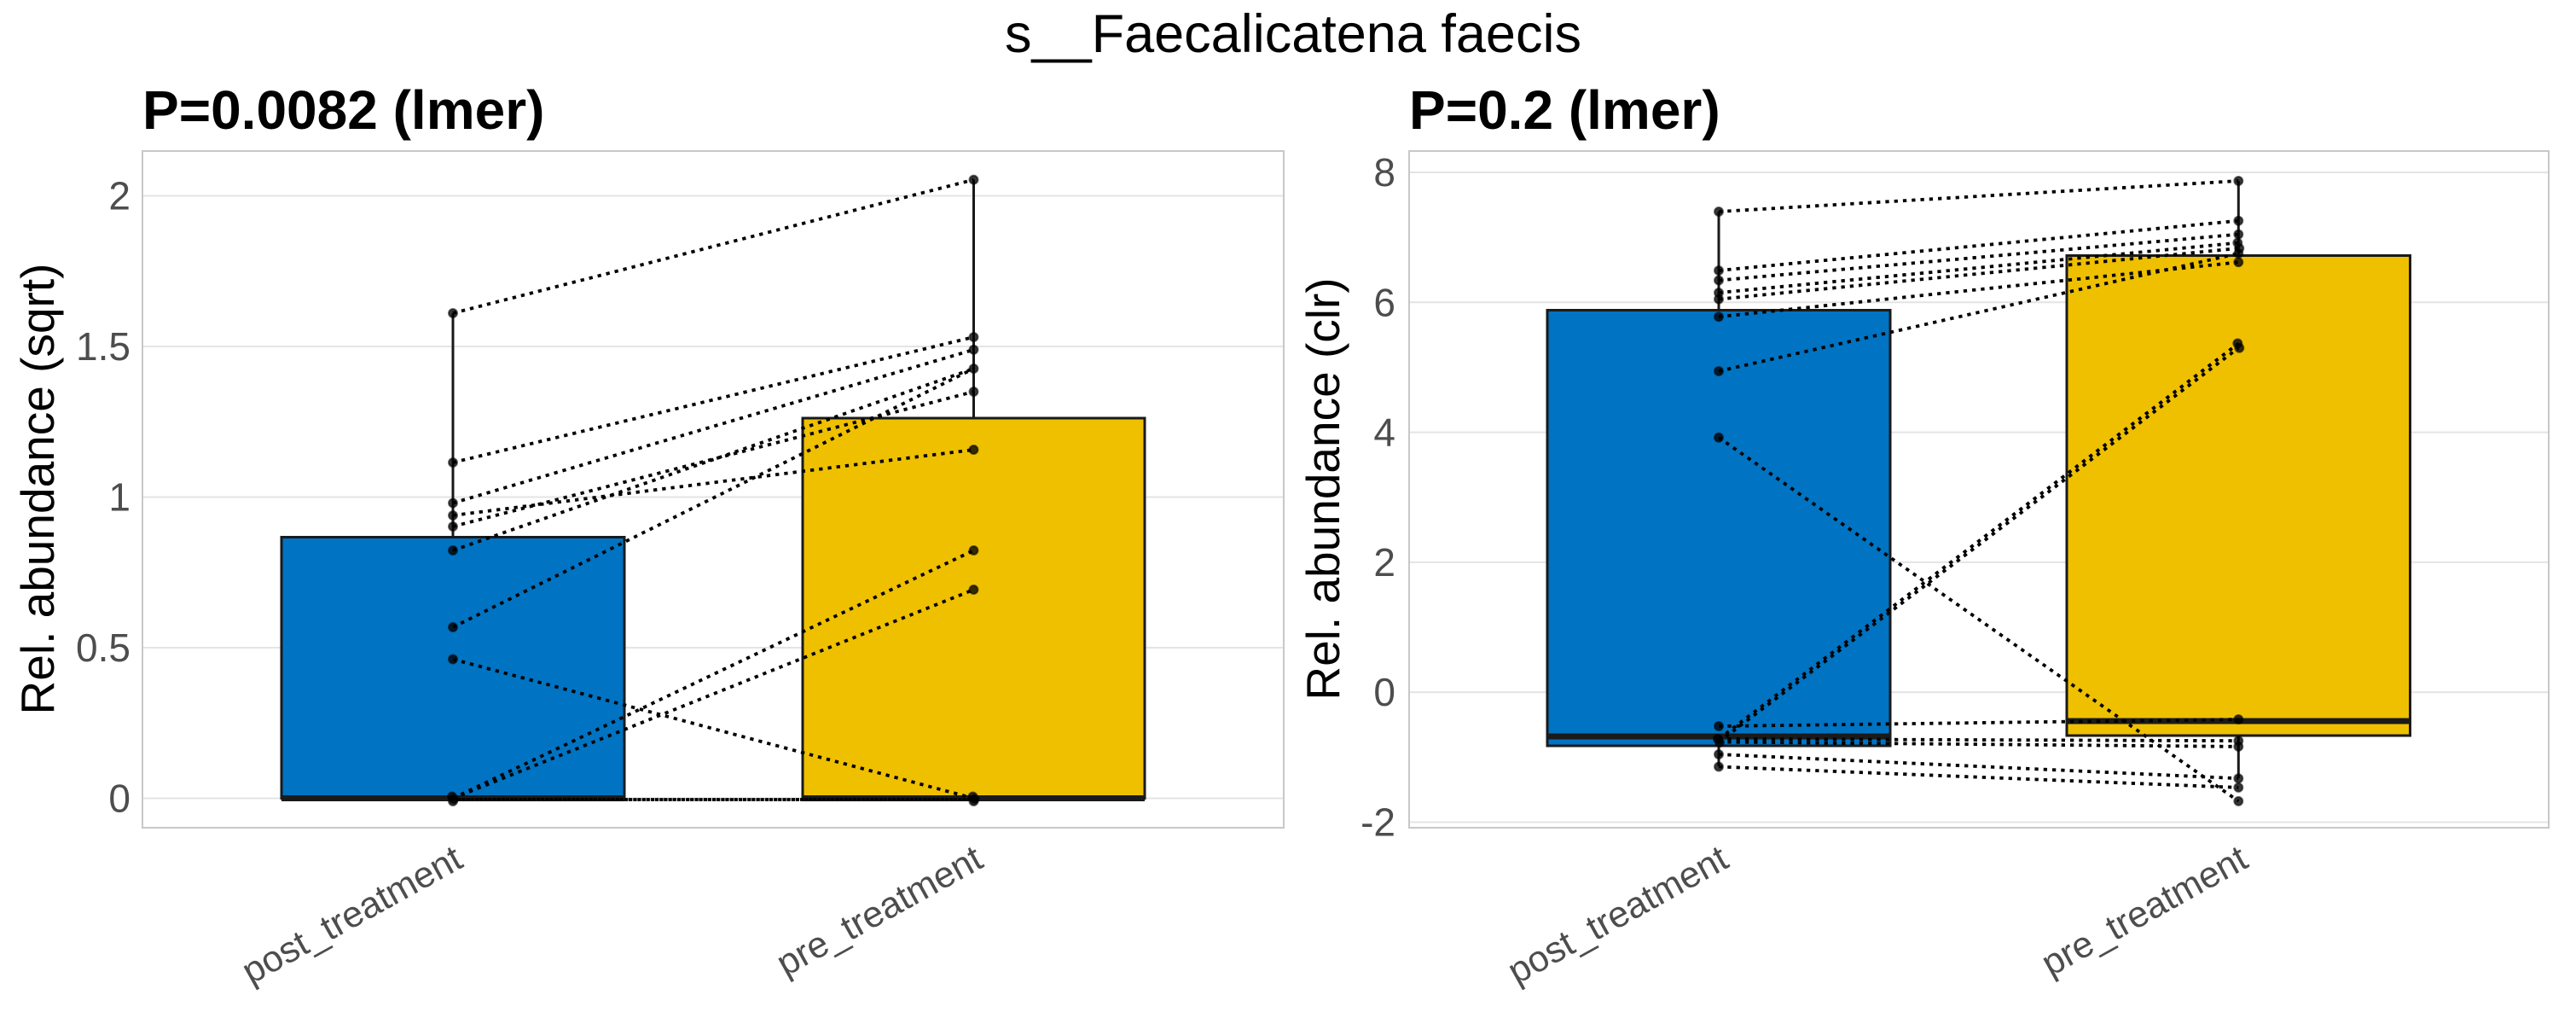 The width and height of the screenshot is (2576, 1024). What do you see at coordinates (1564, 110) in the screenshot?
I see `svg-text: P=0.2 (lmer)` at bounding box center [1564, 110].